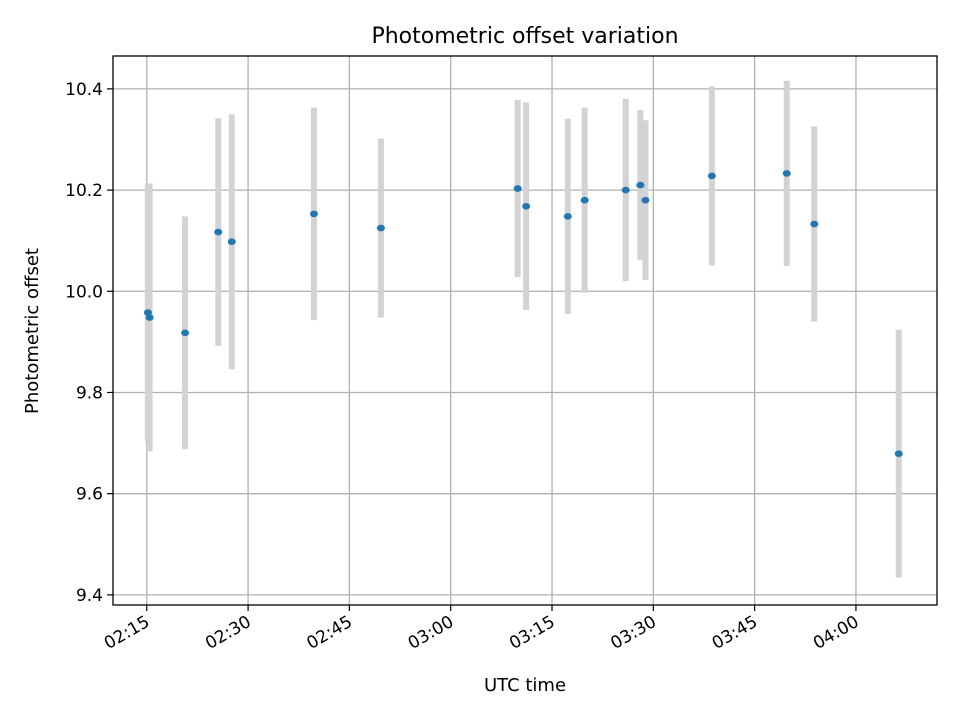  Describe the element at coordinates (84, 292) in the screenshot. I see `y-tick-label: 10.0` at that location.